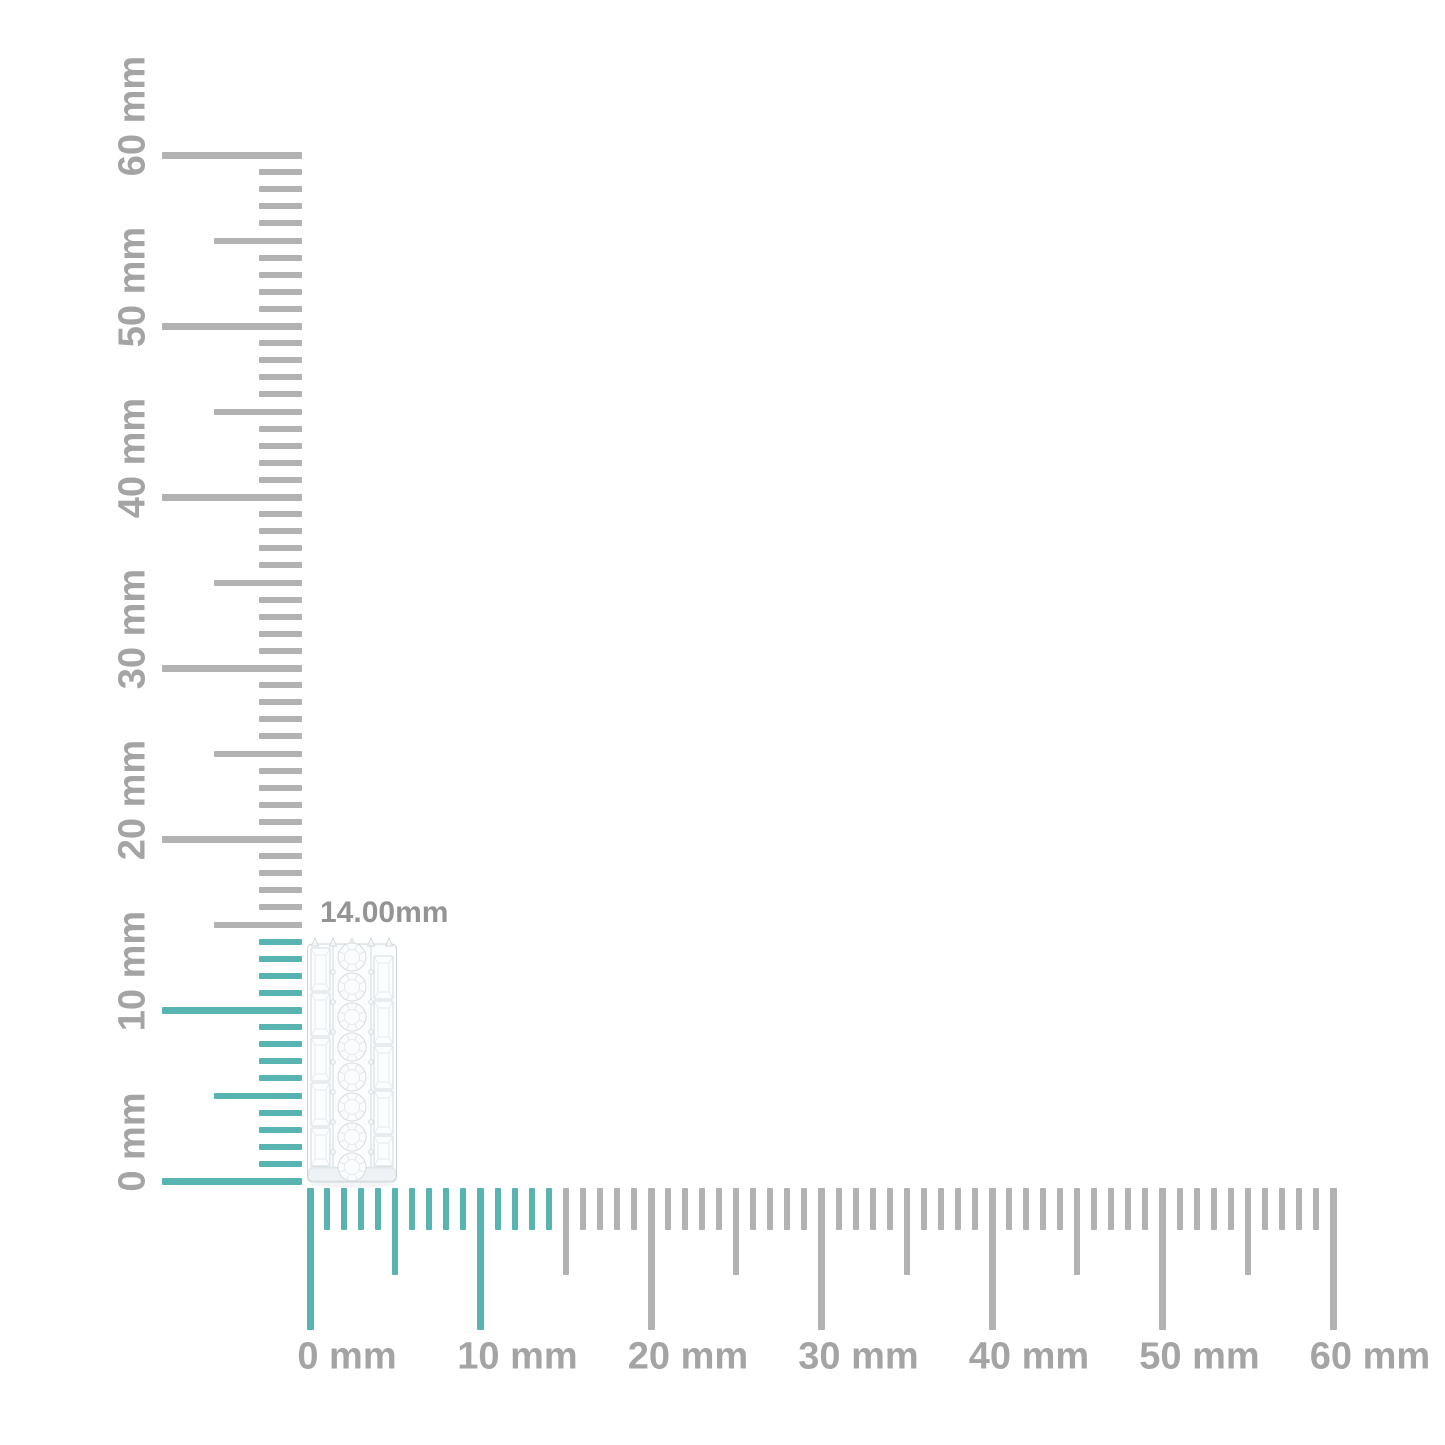  What do you see at coordinates (651, 1259) in the screenshot?
I see `ruler-tick-20mm-major` at bounding box center [651, 1259].